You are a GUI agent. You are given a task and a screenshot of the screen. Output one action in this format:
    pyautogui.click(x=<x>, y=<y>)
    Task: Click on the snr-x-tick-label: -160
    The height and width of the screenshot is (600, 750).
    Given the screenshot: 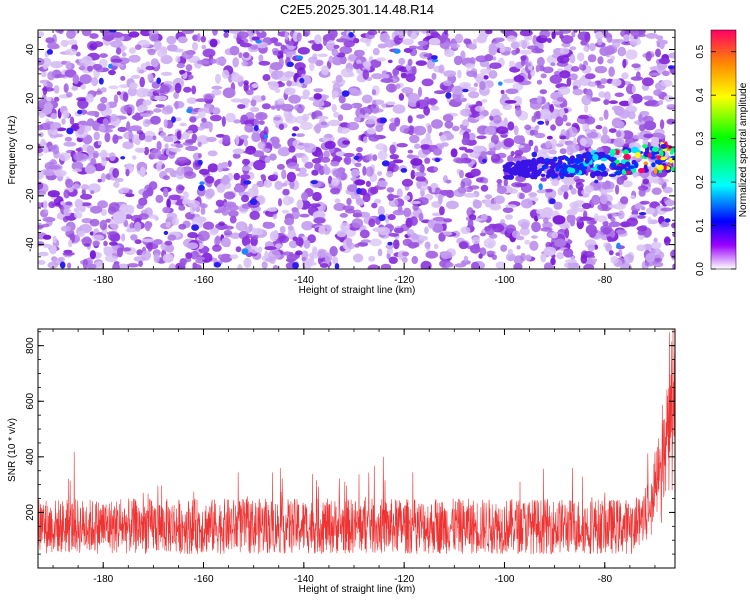 What is the action you would take?
    pyautogui.click(x=204, y=579)
    